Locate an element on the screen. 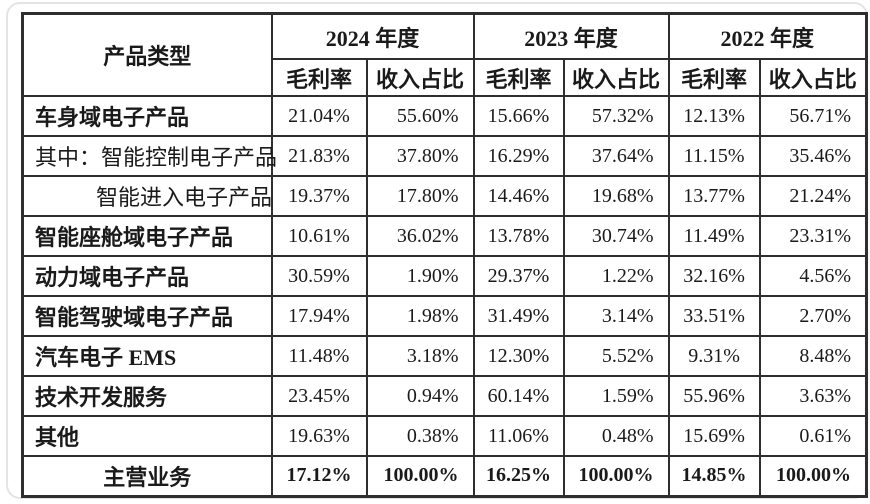  revenue-share-cell: 1.90% is located at coordinates (420, 276).